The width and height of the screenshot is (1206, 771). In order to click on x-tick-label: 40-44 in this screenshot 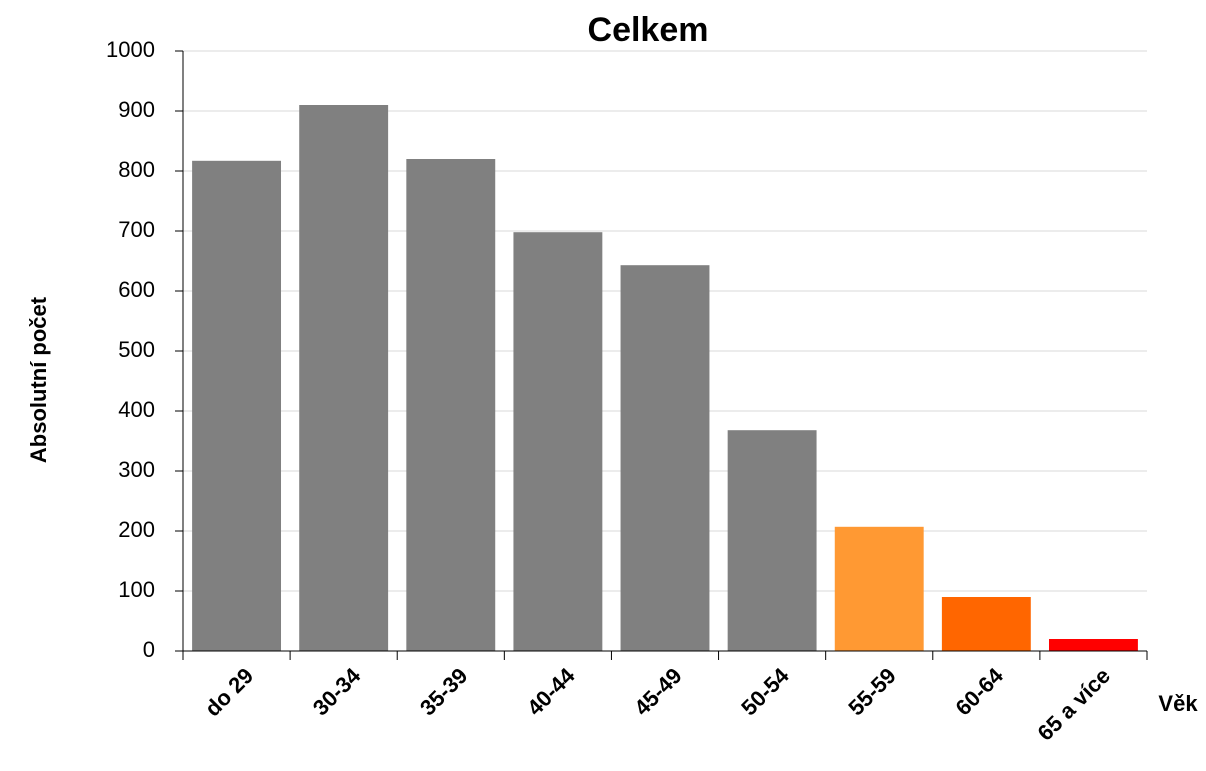, I will do `click(551, 691)`.